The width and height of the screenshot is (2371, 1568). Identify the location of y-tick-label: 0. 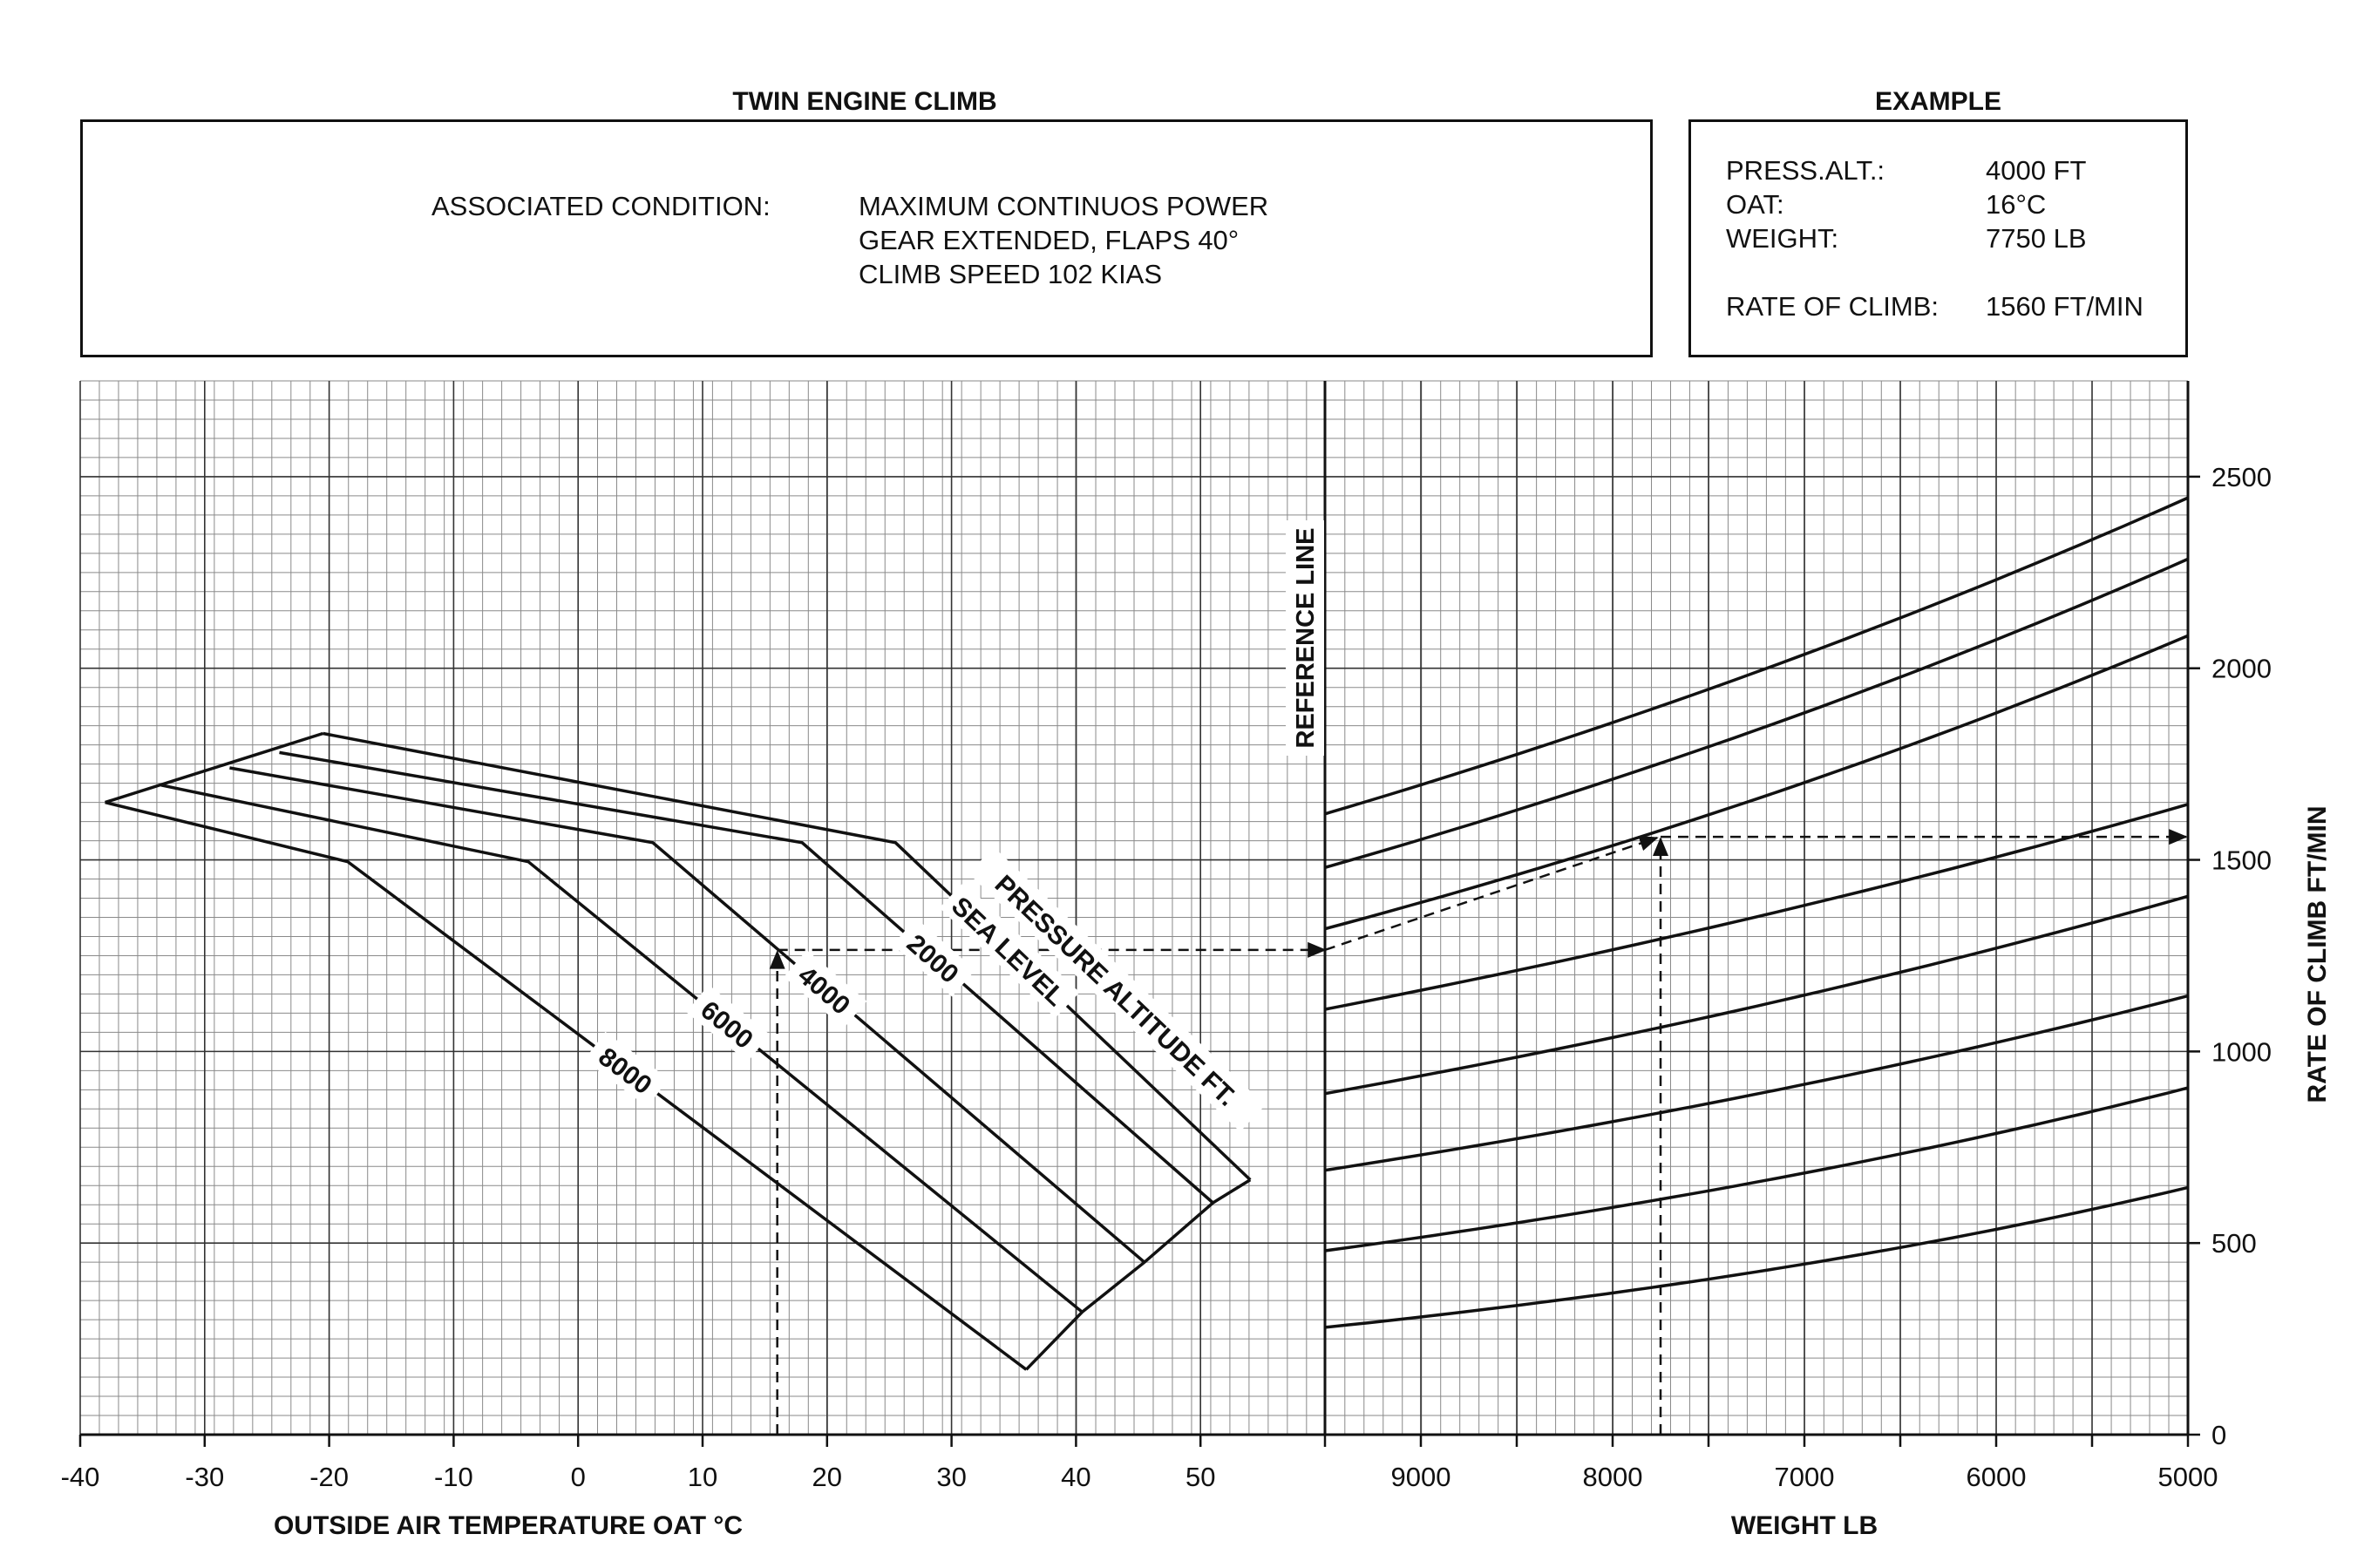
(2218, 1435).